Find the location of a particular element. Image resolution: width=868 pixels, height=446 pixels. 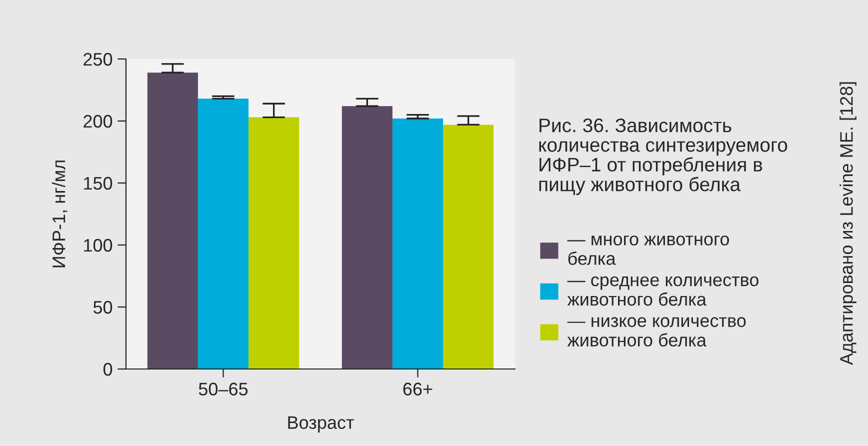

x-tick-label: 66+ is located at coordinates (417, 389).